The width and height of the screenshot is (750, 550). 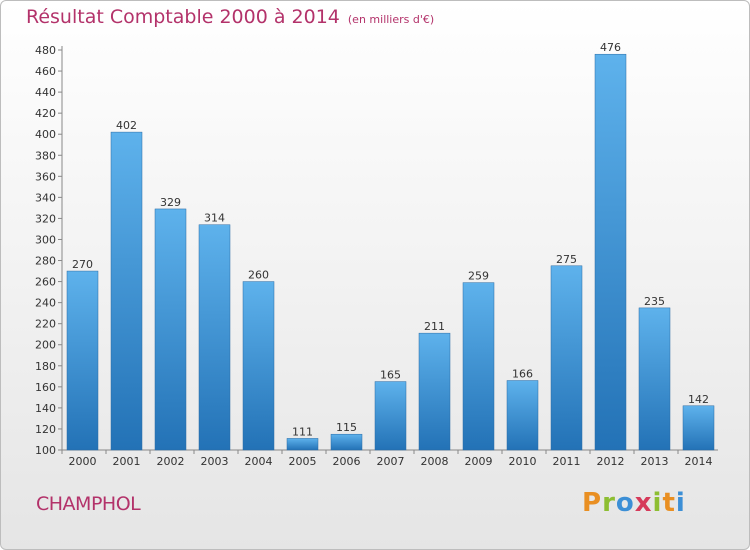 What do you see at coordinates (698, 399) in the screenshot?
I see `bar-value-label: 142` at bounding box center [698, 399].